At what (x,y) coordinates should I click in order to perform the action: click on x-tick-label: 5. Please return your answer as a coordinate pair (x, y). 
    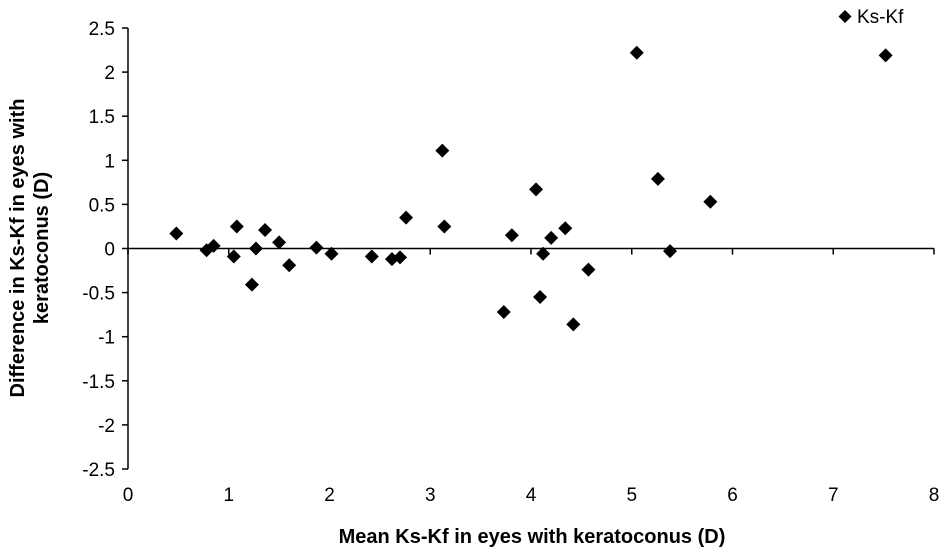
    Looking at the image, I should click on (631, 495).